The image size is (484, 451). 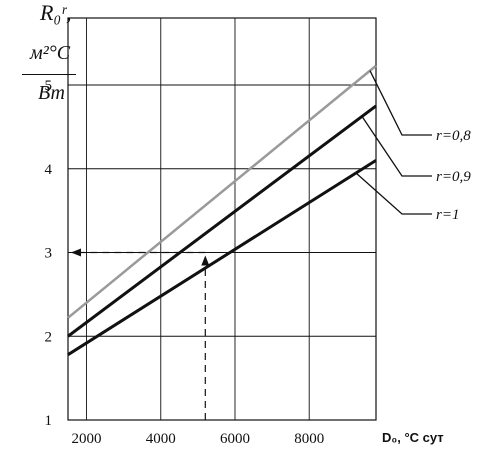 What do you see at coordinates (161, 439) in the screenshot?
I see `x-tick-label: 4000` at bounding box center [161, 439].